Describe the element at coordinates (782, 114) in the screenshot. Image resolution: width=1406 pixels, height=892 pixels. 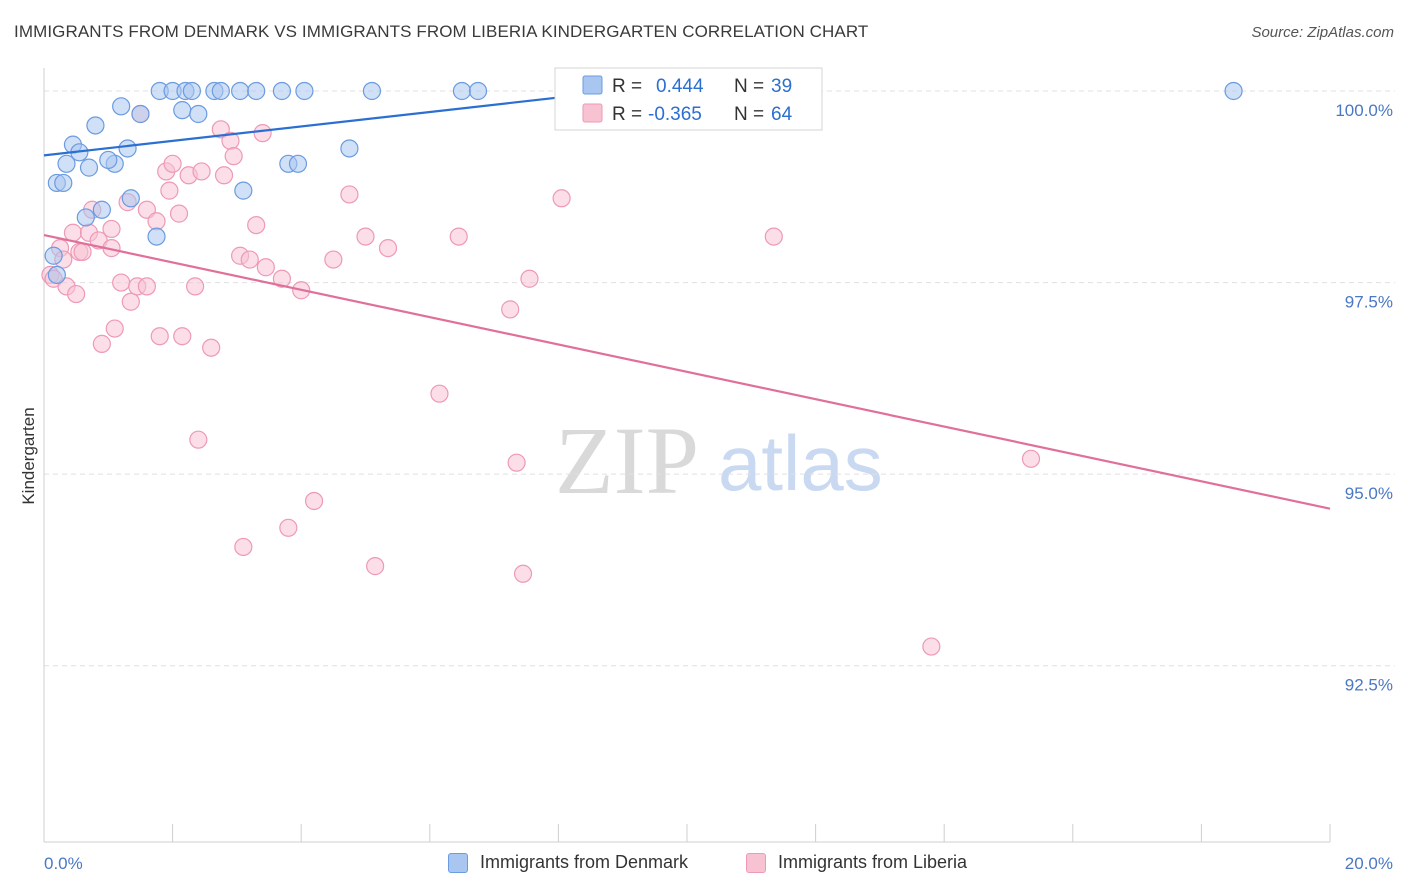
I see `legend-n-value-liberia: 64` at that location.